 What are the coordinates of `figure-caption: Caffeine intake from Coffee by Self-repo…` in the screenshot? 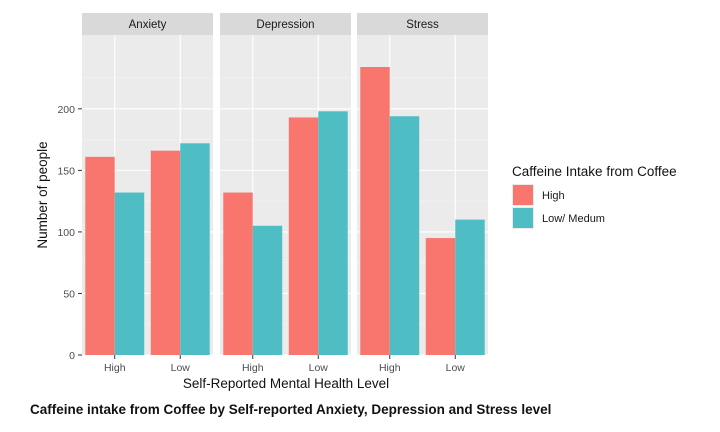 It's located at (291, 409).